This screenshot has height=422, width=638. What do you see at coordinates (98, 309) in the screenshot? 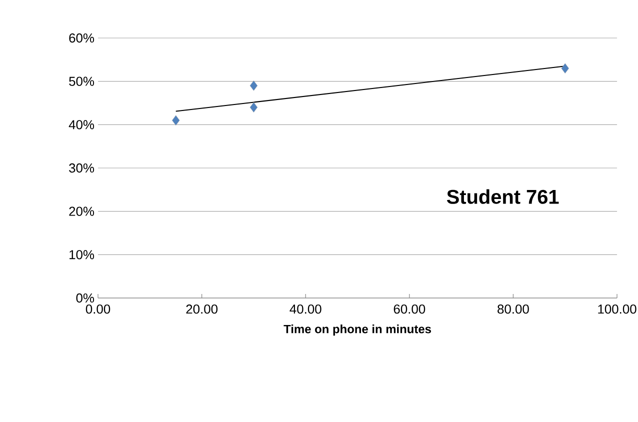
I see `x-tick-label: 0.00` at bounding box center [98, 309].